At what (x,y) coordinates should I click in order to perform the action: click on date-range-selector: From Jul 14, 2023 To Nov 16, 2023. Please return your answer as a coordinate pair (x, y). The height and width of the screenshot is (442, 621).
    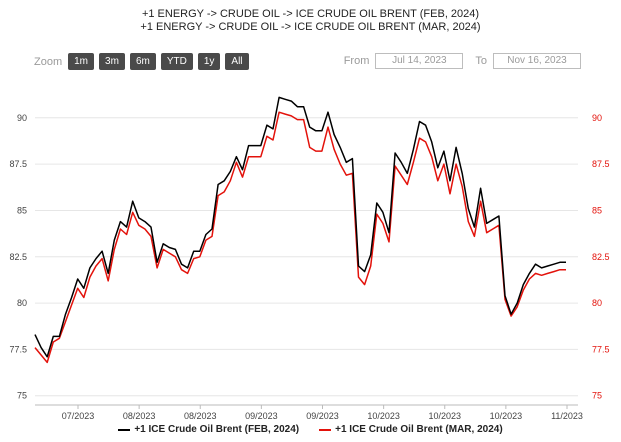
    Looking at the image, I should click on (456, 61).